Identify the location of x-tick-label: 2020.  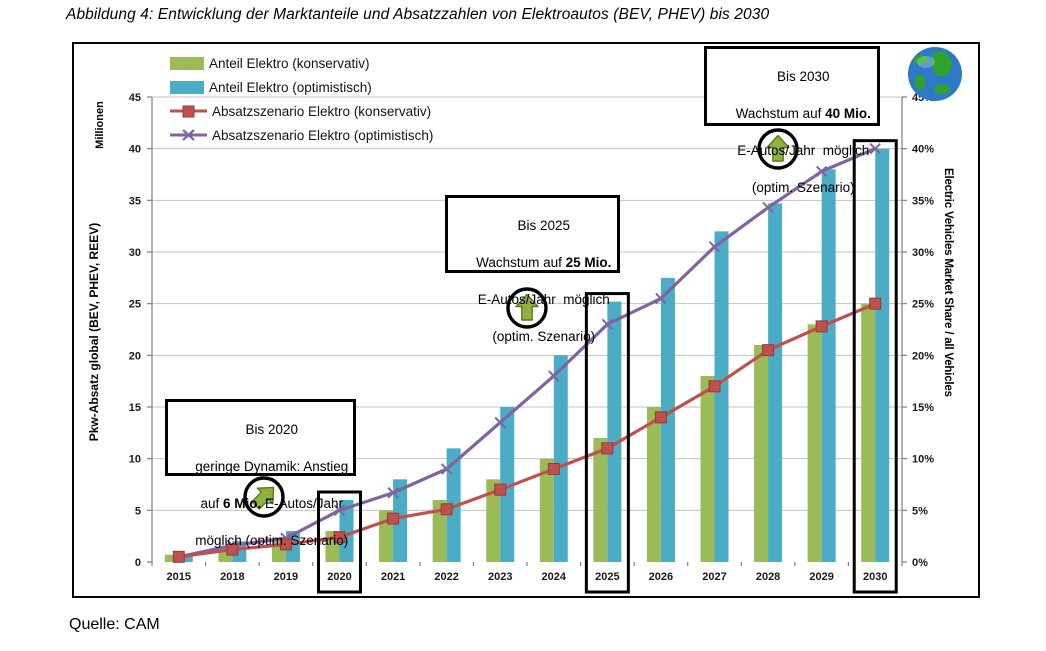
(339, 577).